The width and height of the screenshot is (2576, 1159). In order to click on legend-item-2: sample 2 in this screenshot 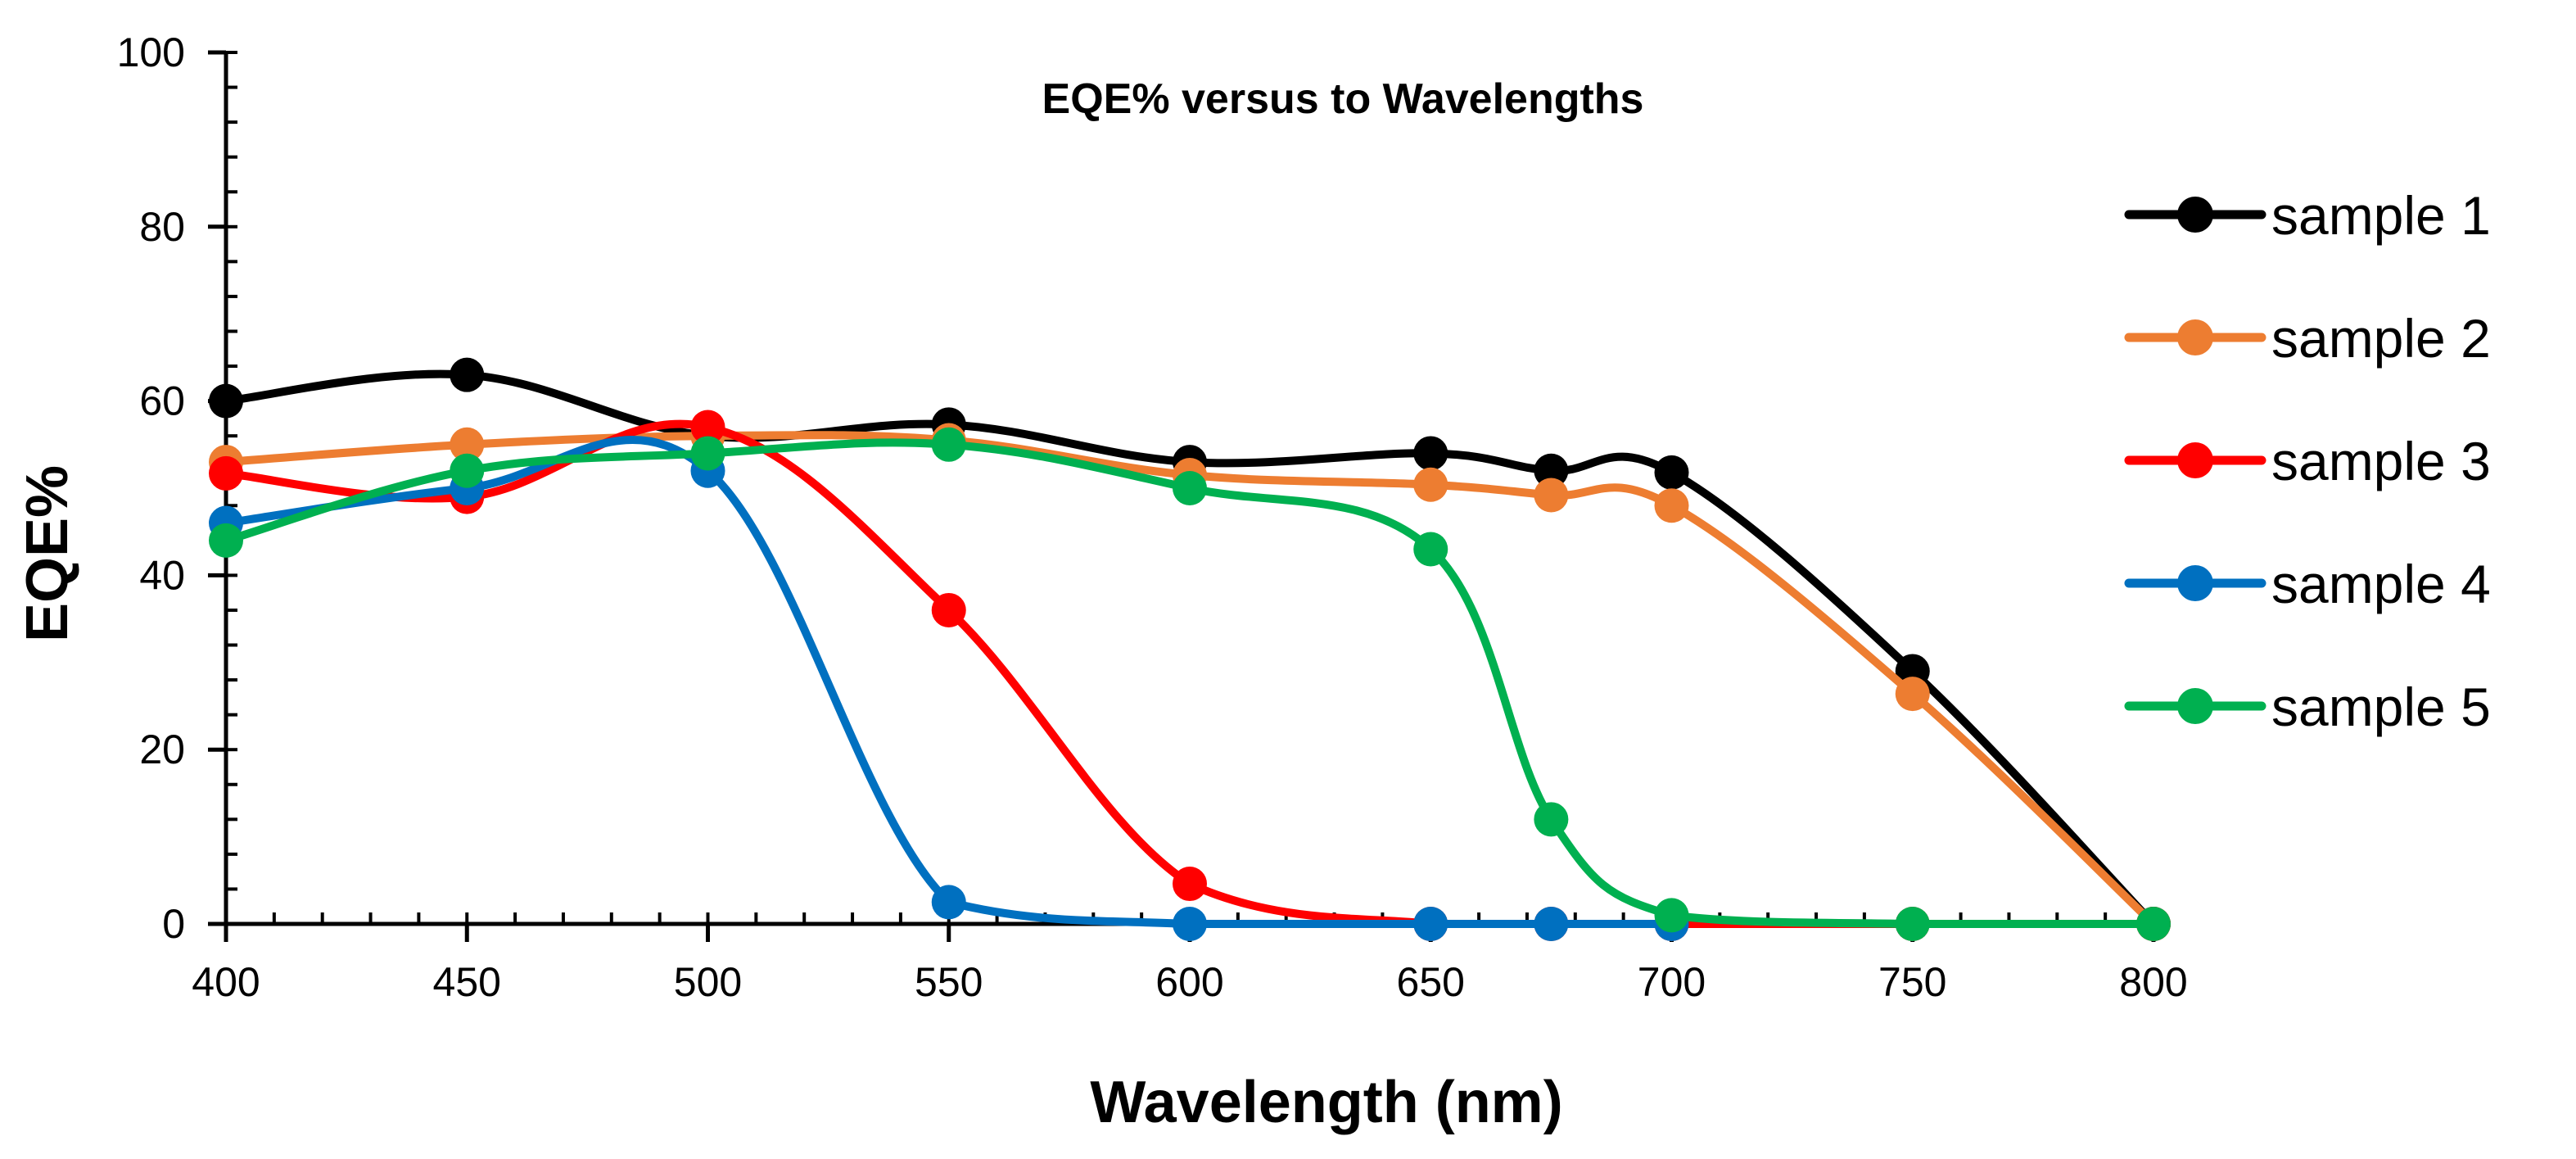, I will do `click(2307, 338)`.